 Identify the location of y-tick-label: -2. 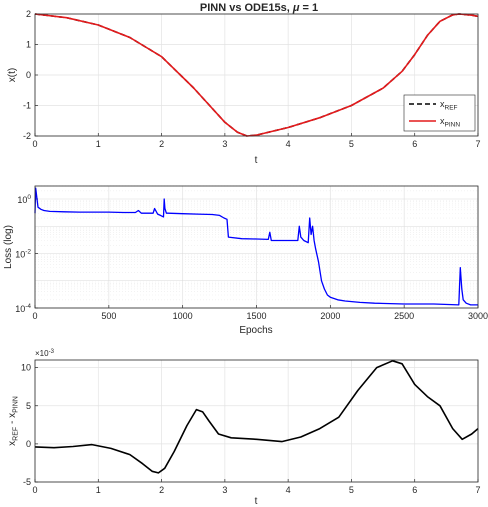
(27, 136).